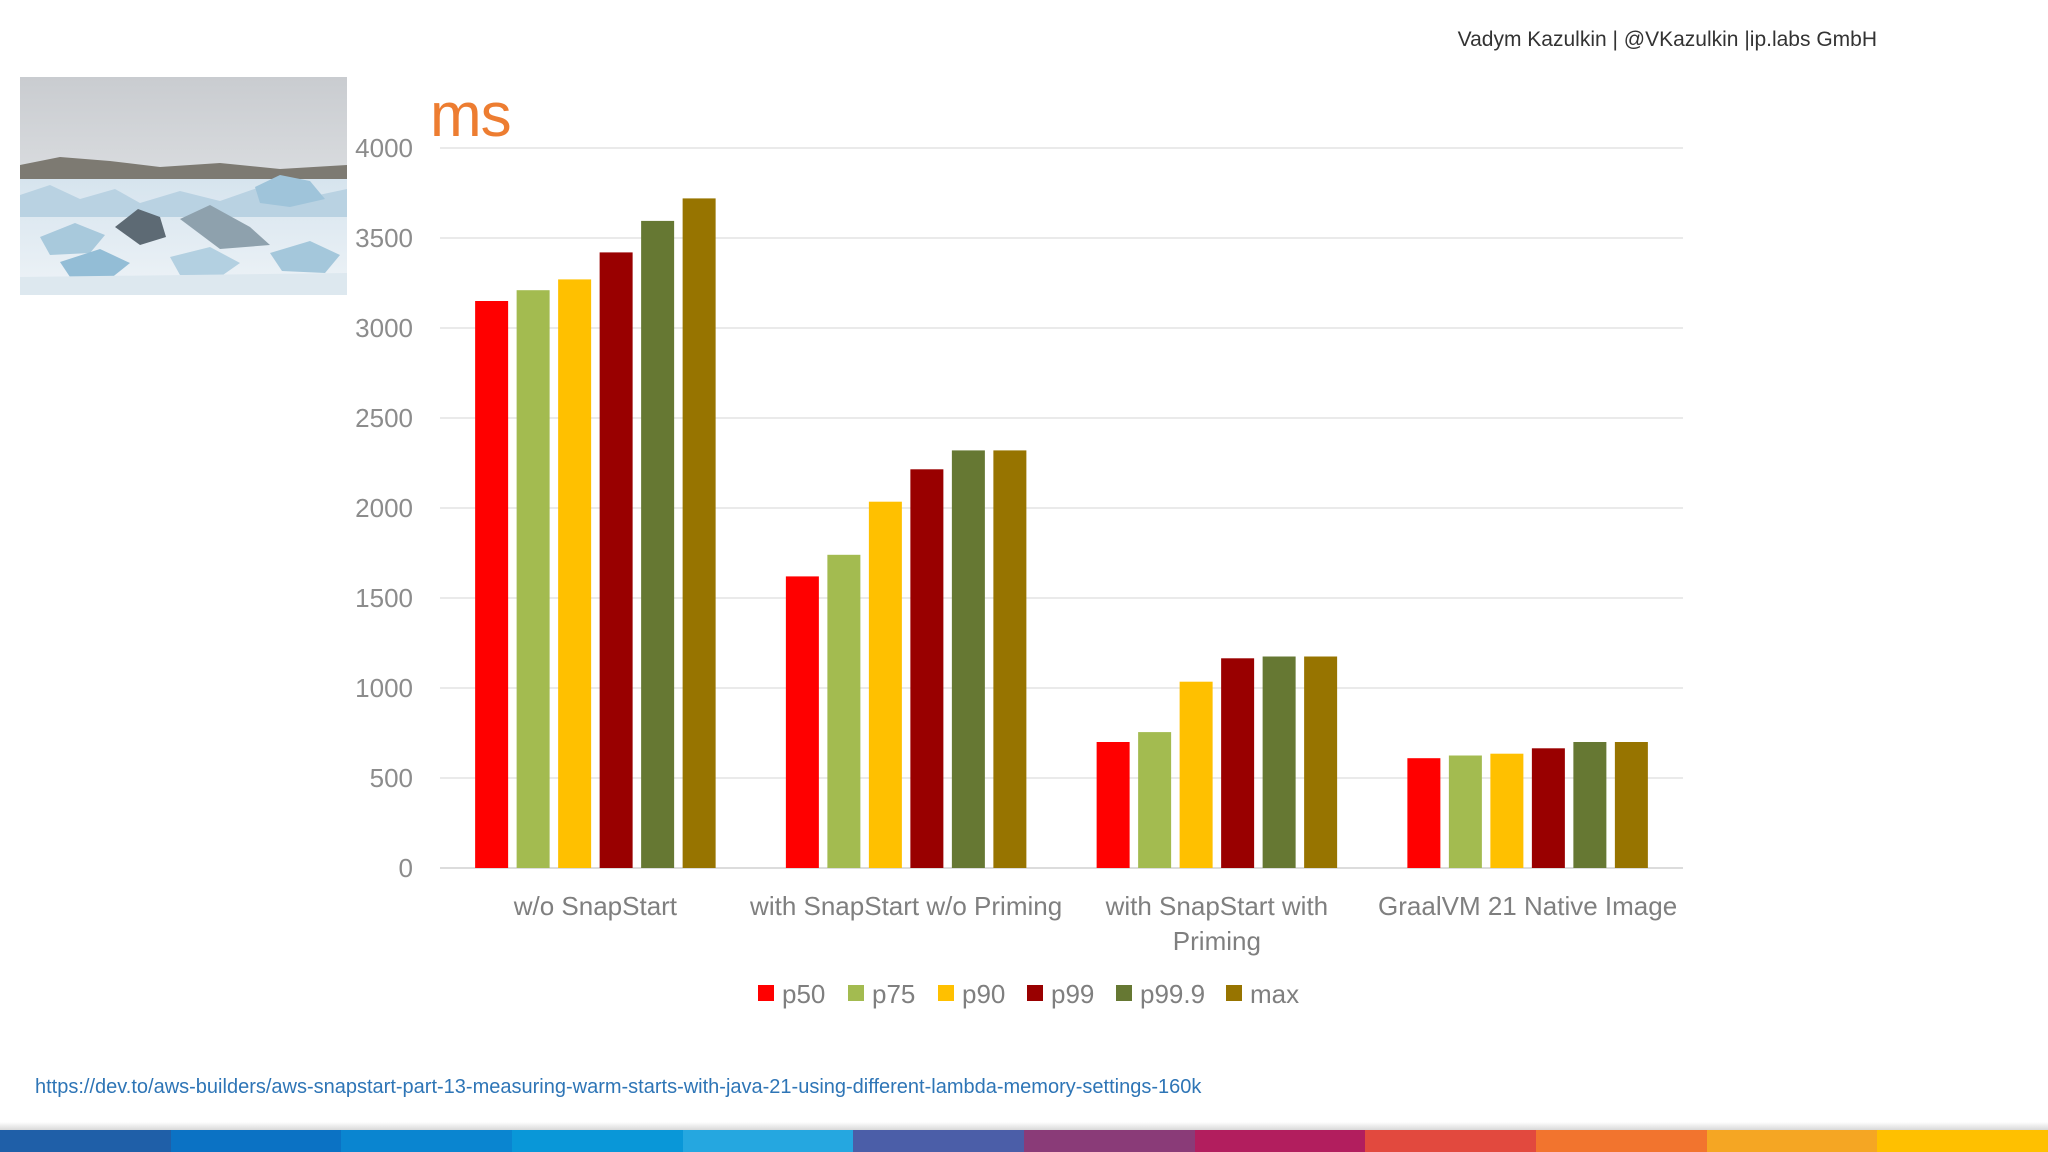 The image size is (2048, 1152). Describe the element at coordinates (384, 688) in the screenshot. I see `y-tick-label: 1000` at that location.